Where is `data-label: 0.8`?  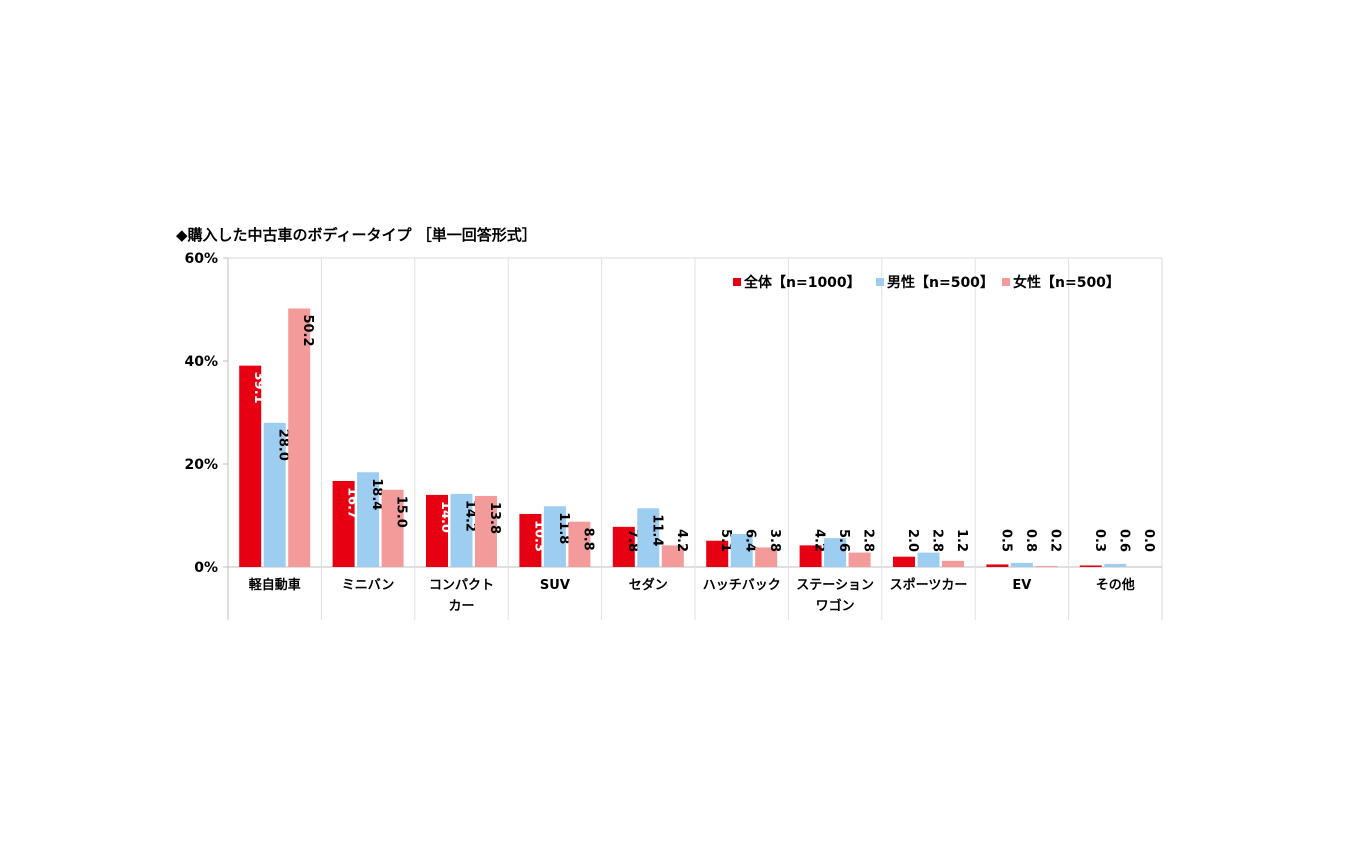
data-label: 0.8 is located at coordinates (1030, 540).